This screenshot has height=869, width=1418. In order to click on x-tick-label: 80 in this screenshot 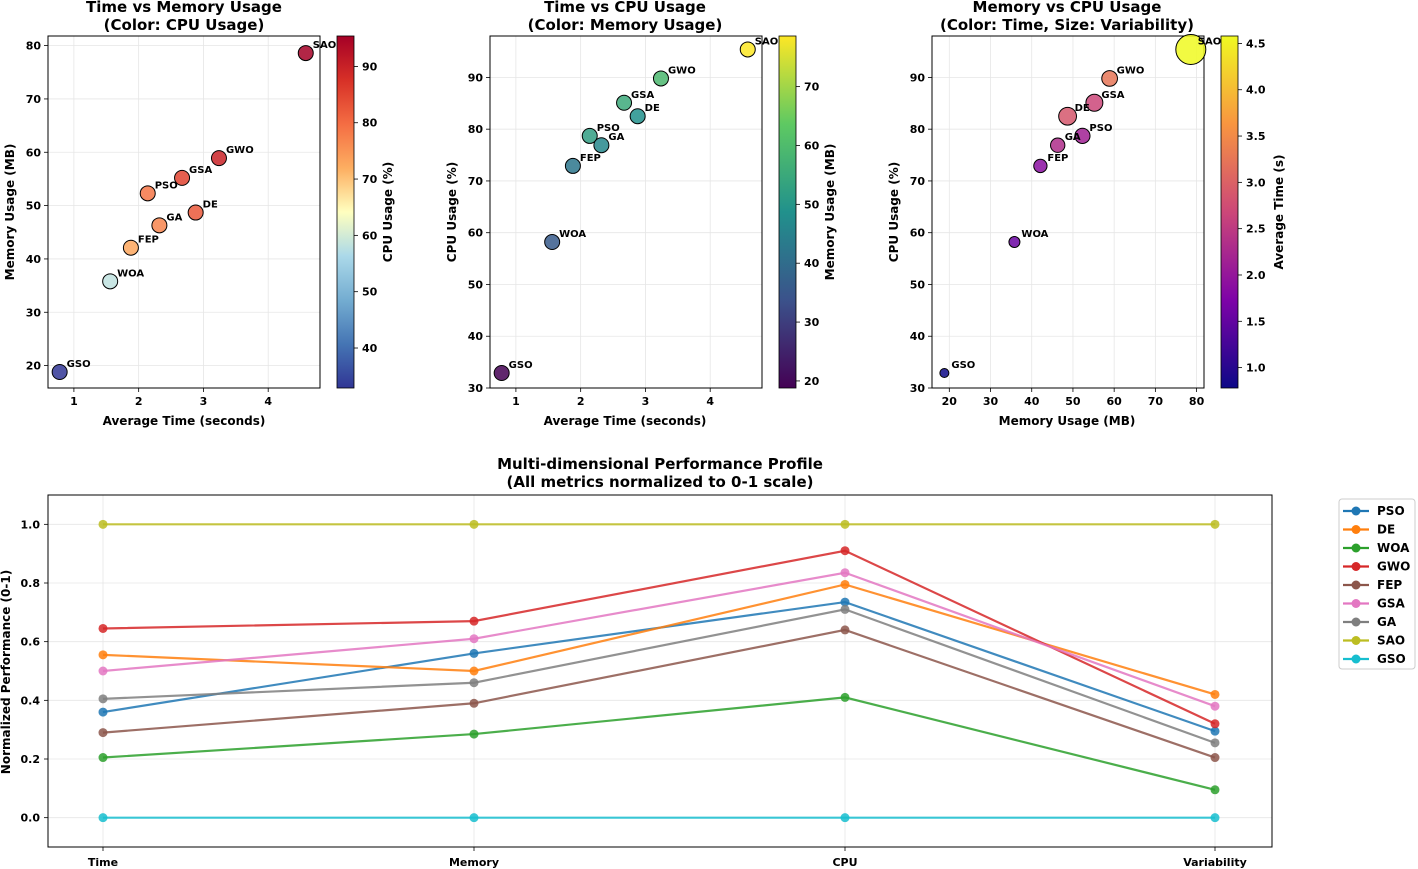, I will do `click(1197, 401)`.